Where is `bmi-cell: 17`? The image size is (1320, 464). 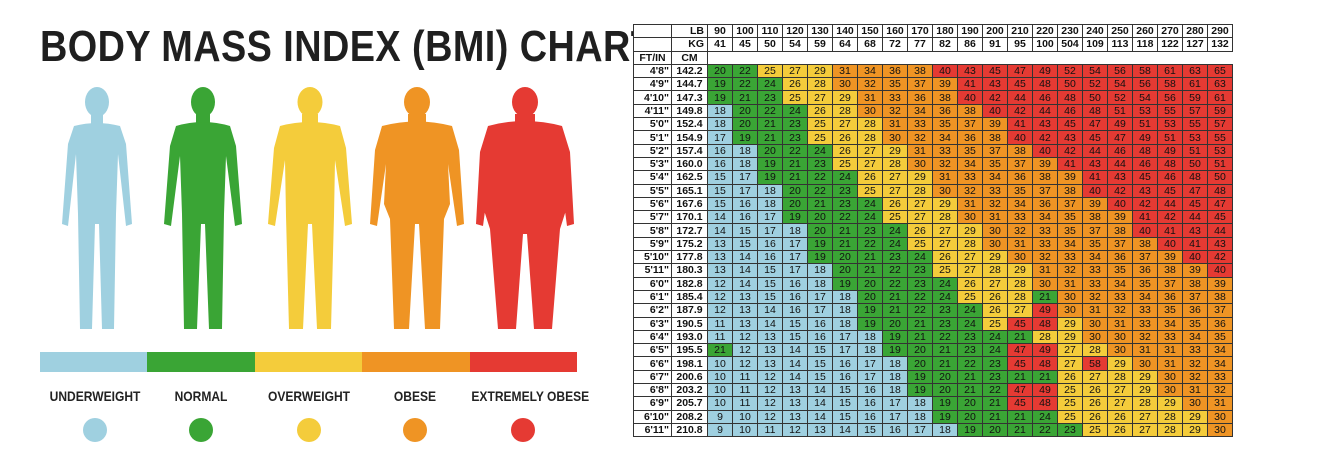 bmi-cell: 17 is located at coordinates (820, 310).